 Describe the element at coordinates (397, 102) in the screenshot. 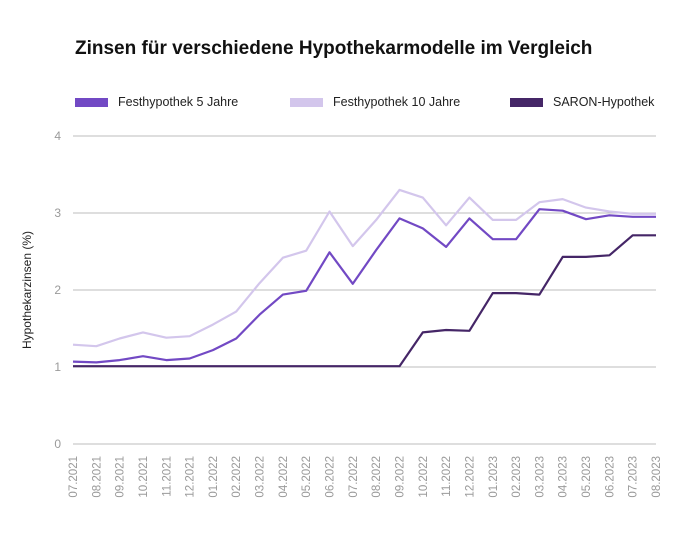

I see `legend-label-festhypothek-10: Festhypothek 10 Jahre` at that location.